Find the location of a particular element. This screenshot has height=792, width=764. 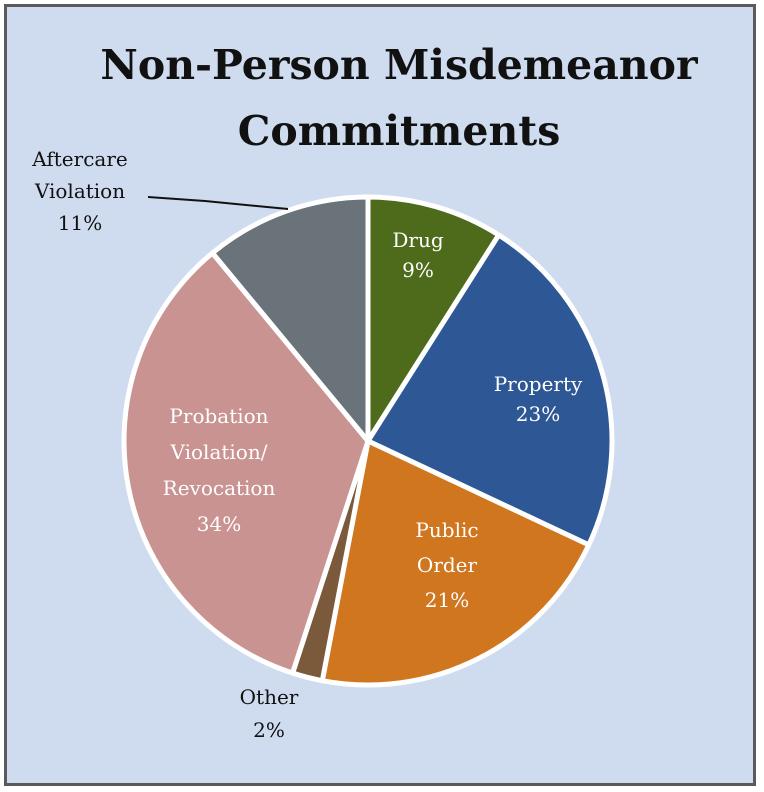

chart-title-line: Non-Person Misdemeanor is located at coordinates (399, 65).